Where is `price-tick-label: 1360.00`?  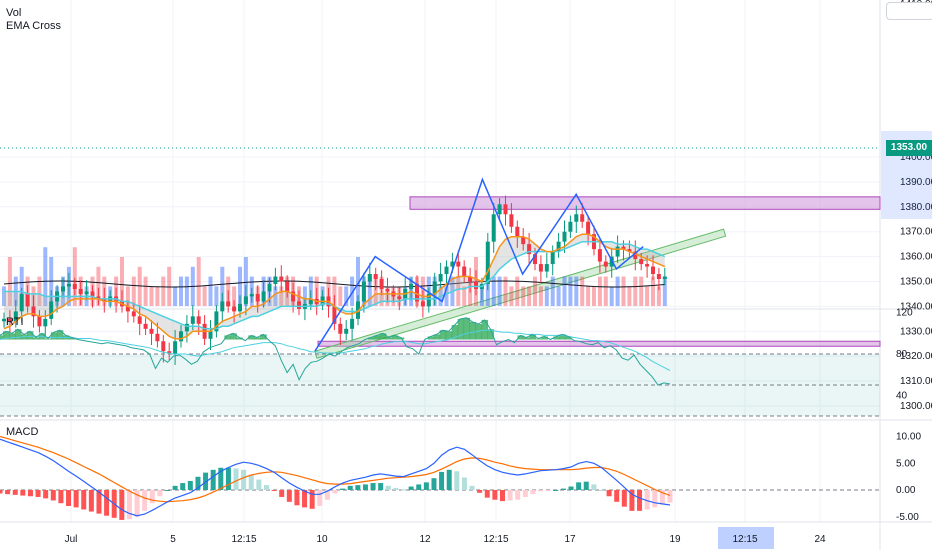 price-tick-label: 1360.00 is located at coordinates (916, 257).